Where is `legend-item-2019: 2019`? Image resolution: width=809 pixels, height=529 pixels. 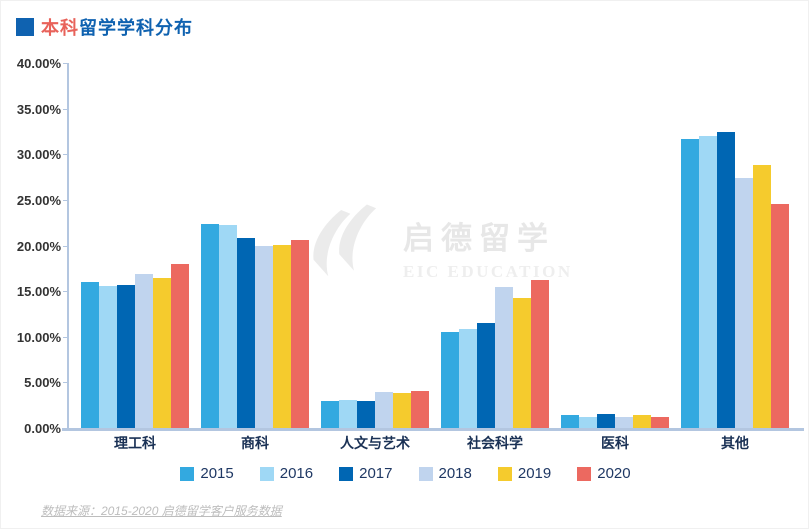 legend-item-2019: 2019 is located at coordinates (524, 473).